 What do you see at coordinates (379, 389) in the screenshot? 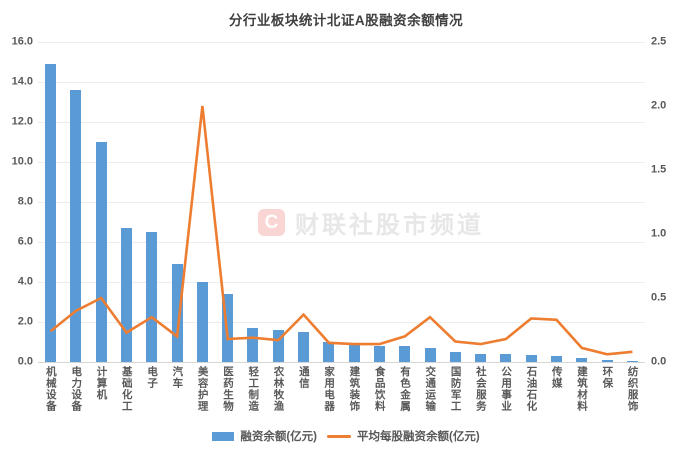
I see `category-label-食品饮料: 食品饮料` at bounding box center [379, 389].